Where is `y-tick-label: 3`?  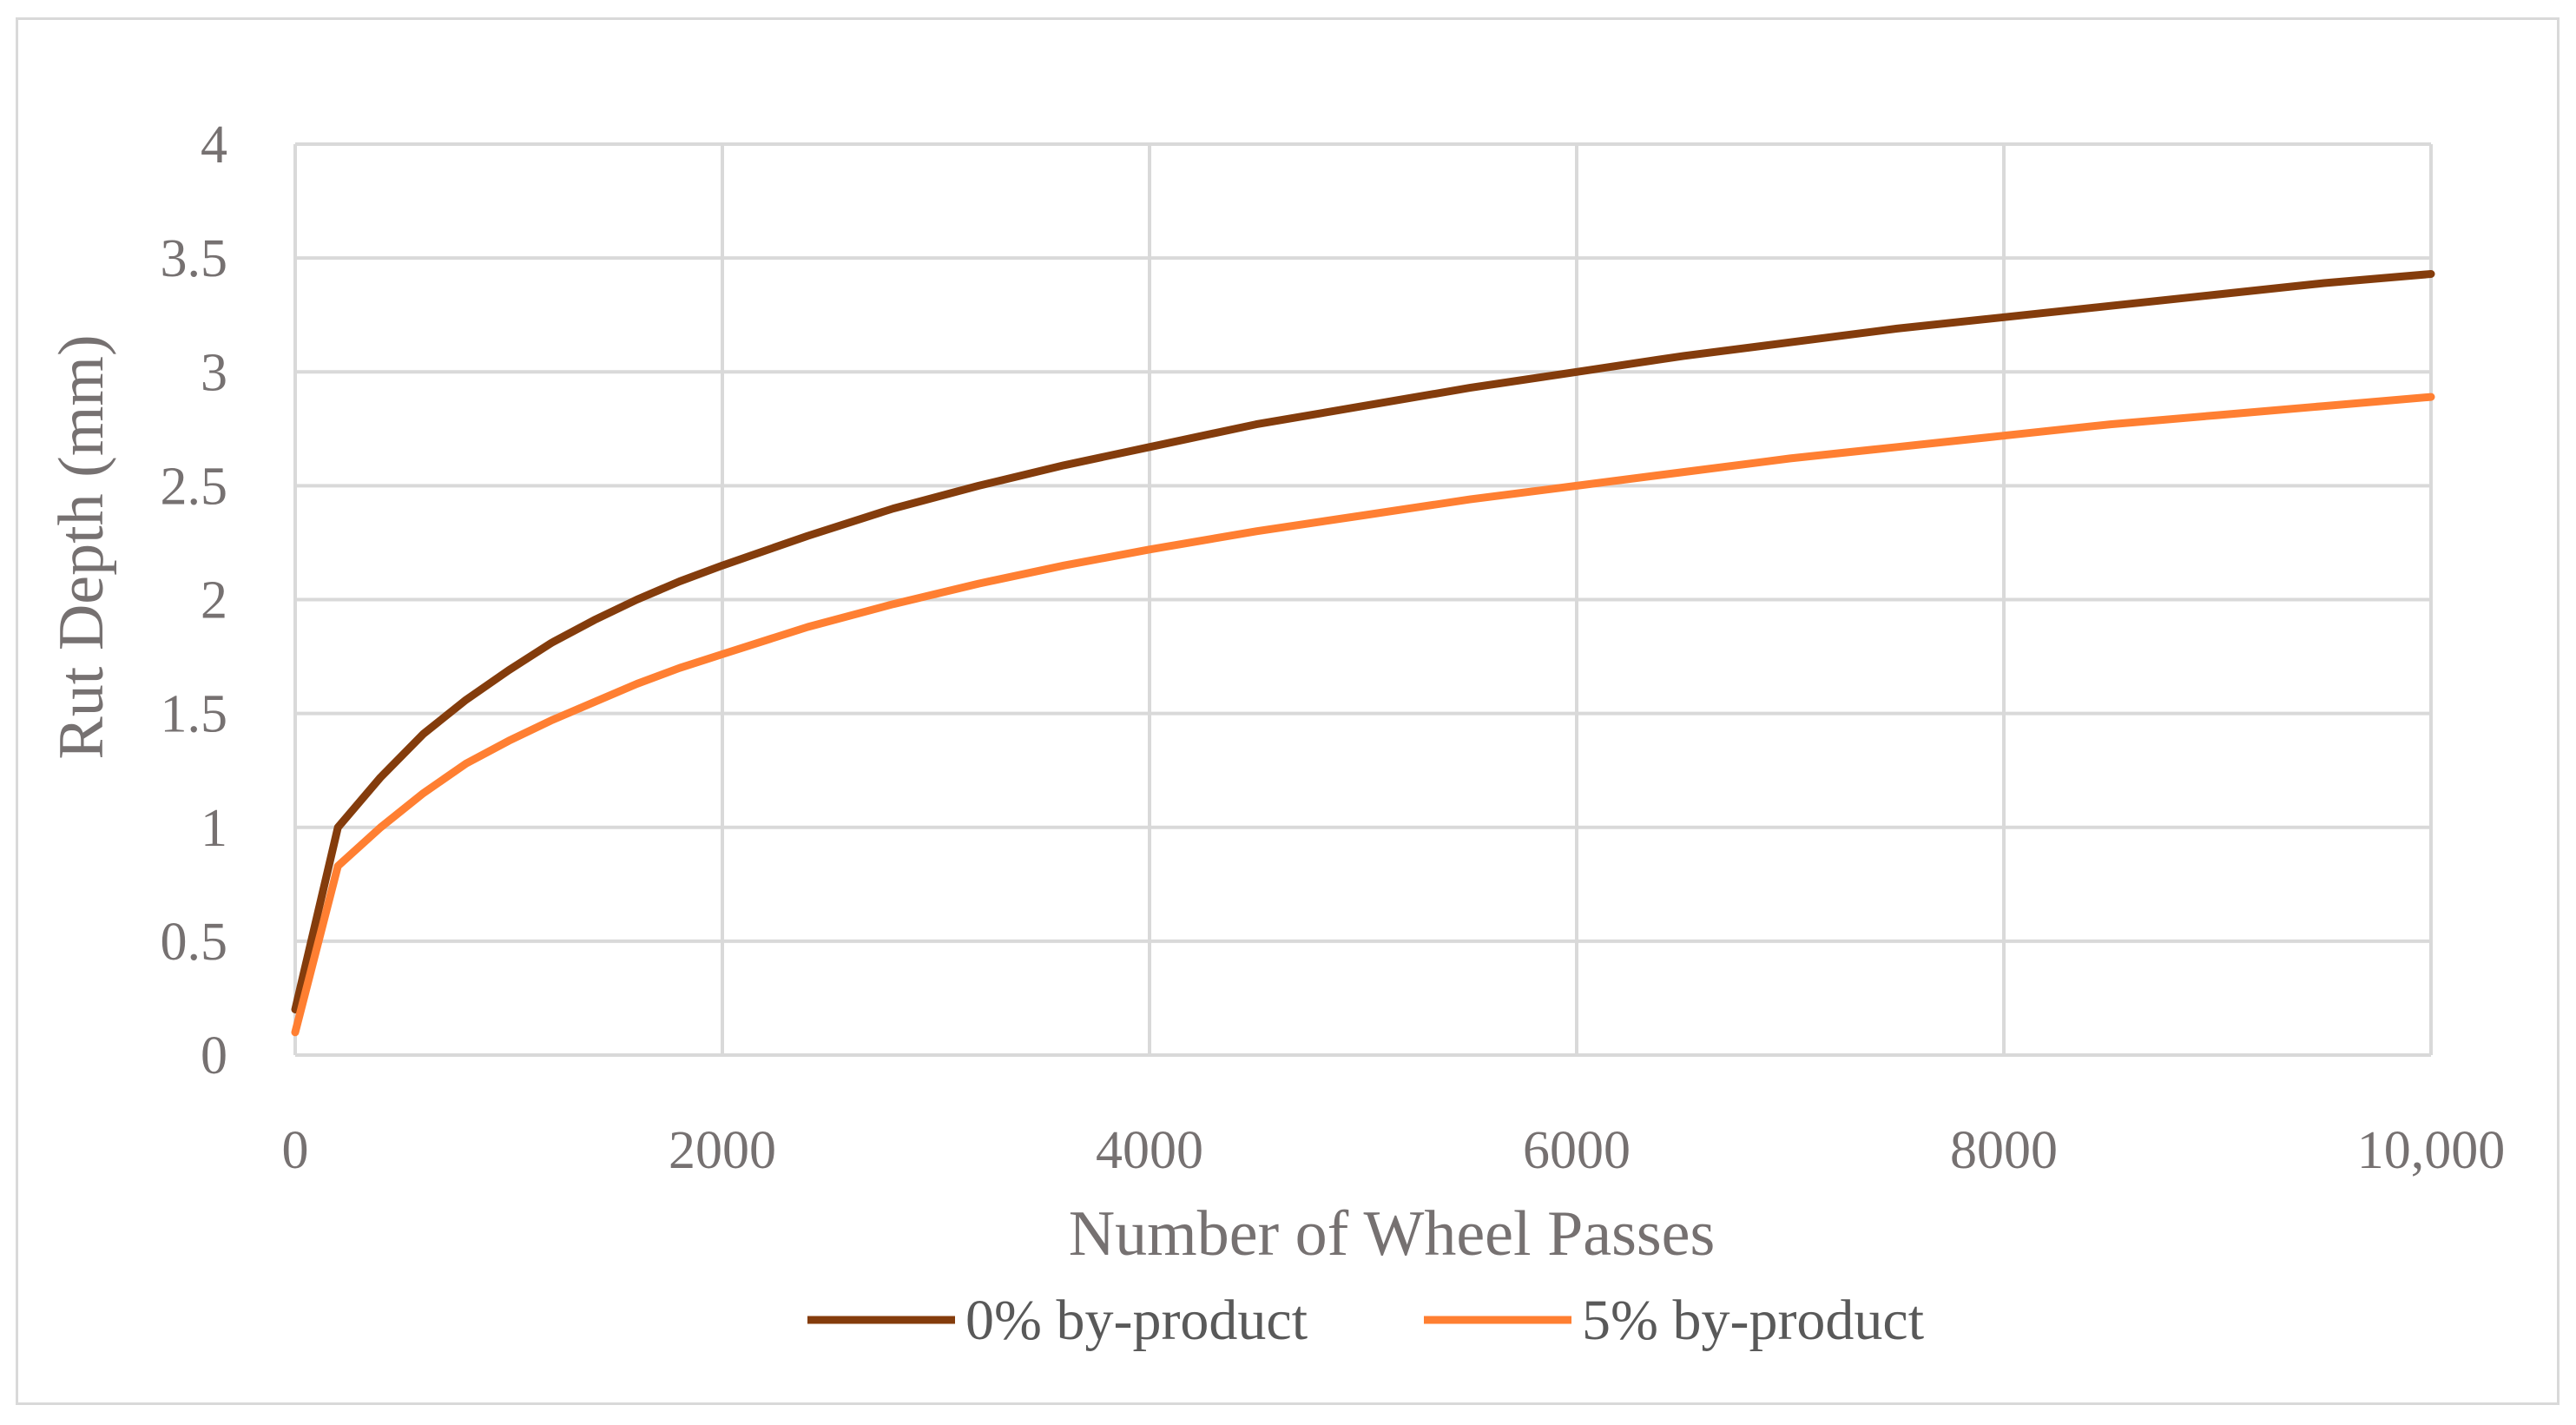
y-tick-label: 3 is located at coordinates (214, 372).